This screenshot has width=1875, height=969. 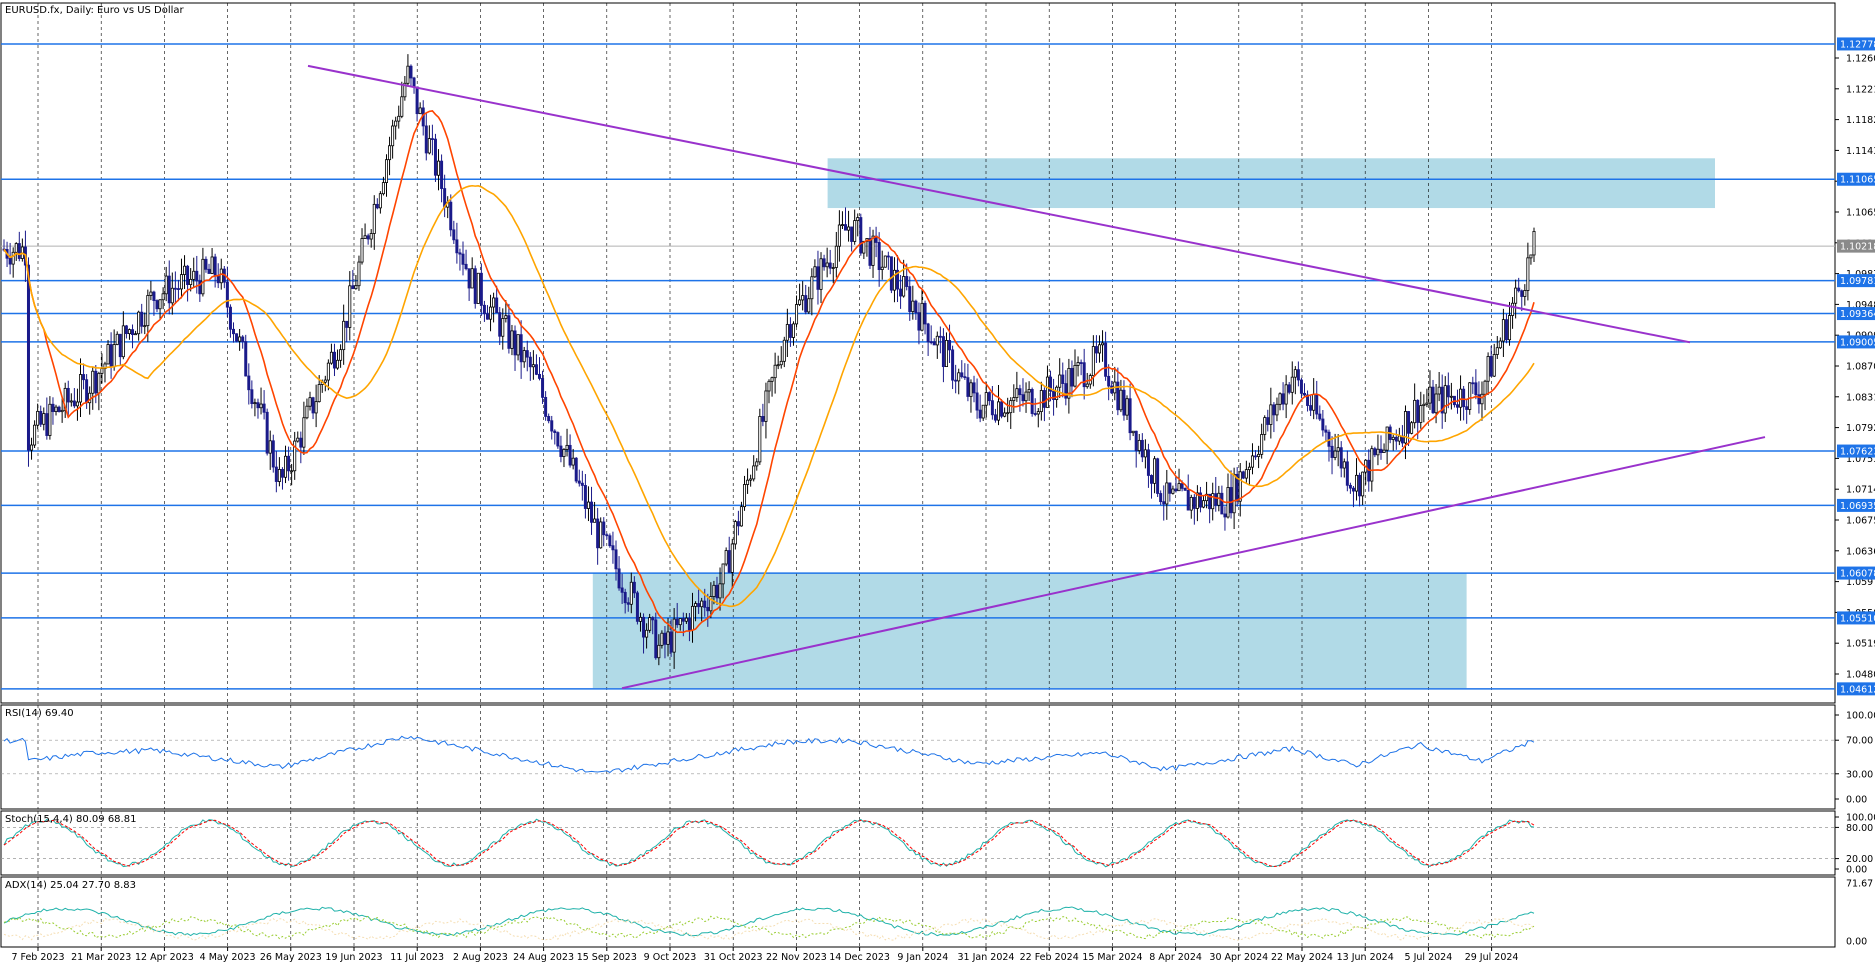 What do you see at coordinates (1856, 451) in the screenshot?
I see `price-level-tag` at bounding box center [1856, 451].